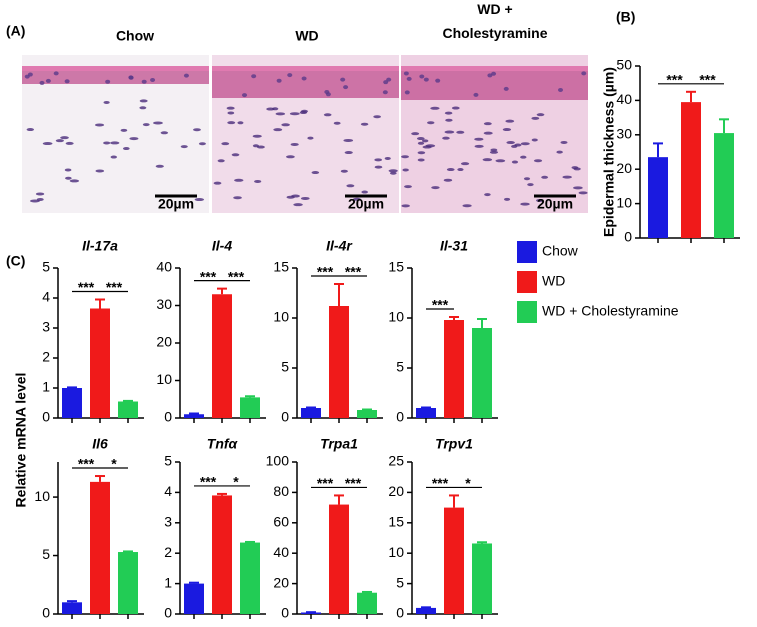  I want to click on y-tick-label: 25, so click(396, 461).